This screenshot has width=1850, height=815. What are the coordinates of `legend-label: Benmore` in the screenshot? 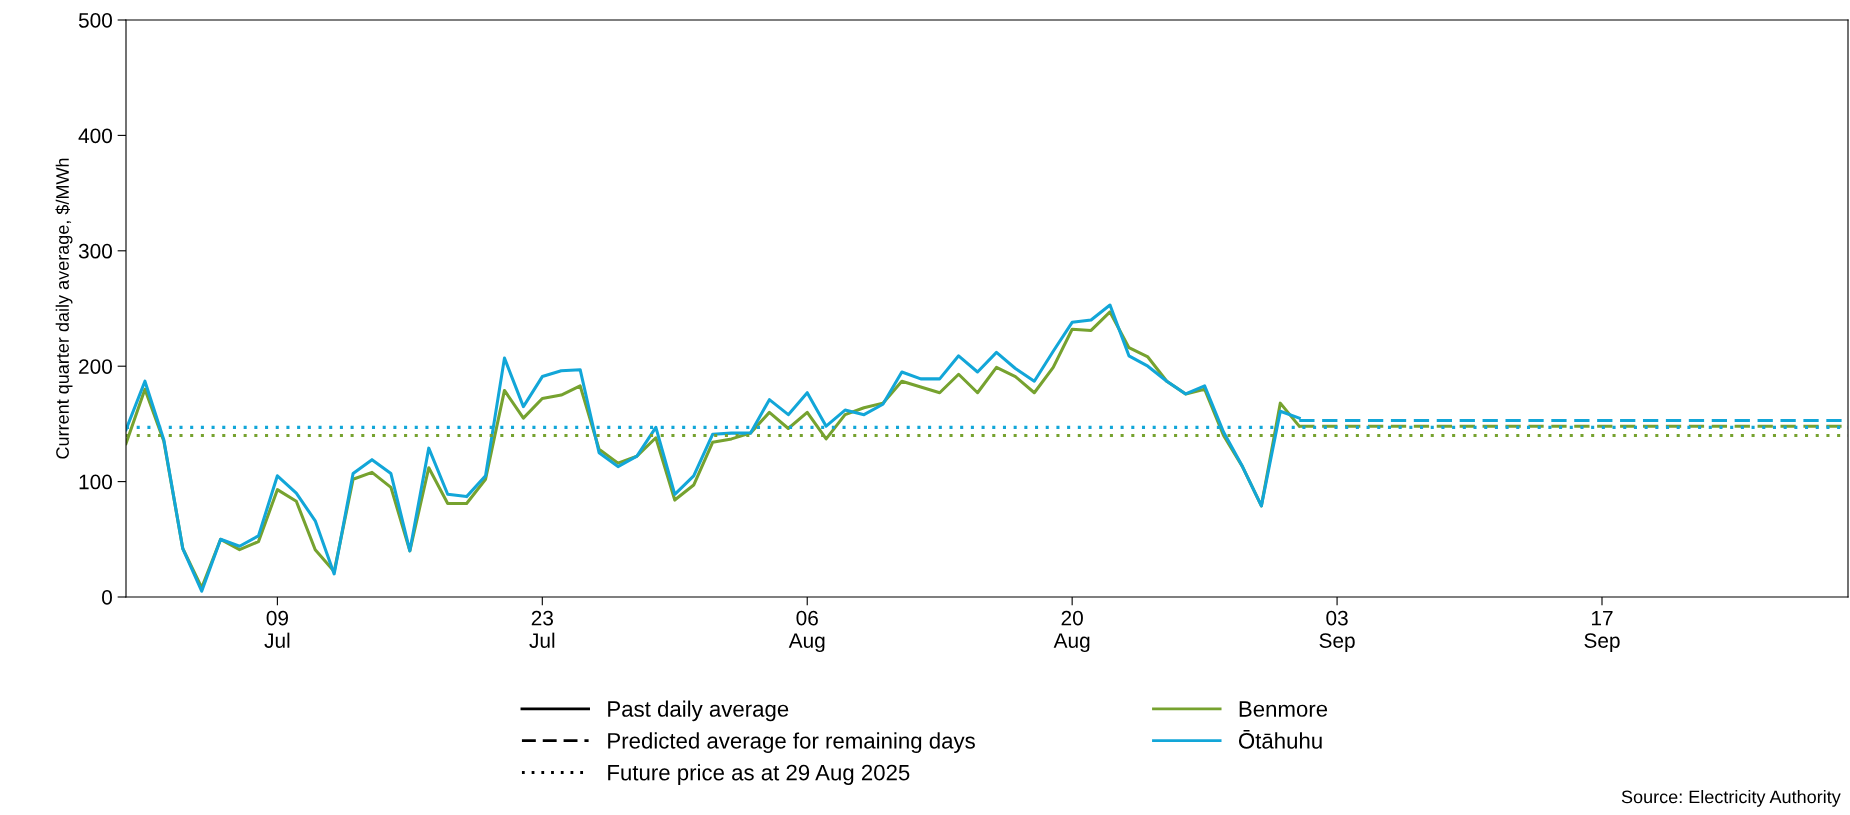 It's located at (1283, 709).